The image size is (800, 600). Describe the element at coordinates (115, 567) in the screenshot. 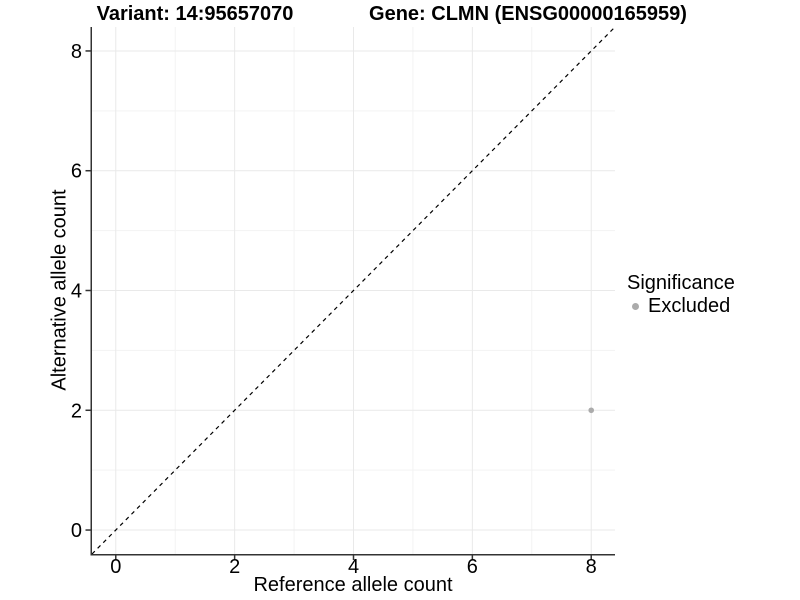

I see `x-tick-label: 0` at that location.